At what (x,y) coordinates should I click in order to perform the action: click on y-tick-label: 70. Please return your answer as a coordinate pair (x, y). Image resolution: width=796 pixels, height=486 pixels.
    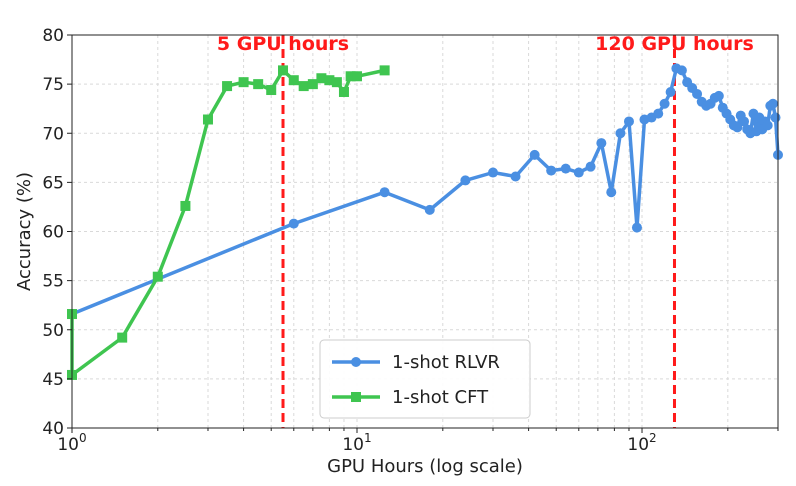
    Looking at the image, I should click on (53, 134).